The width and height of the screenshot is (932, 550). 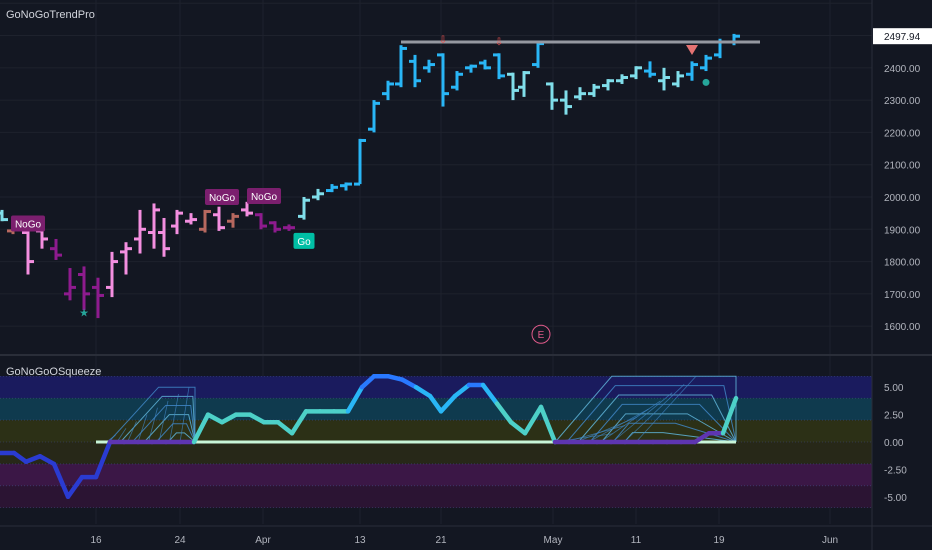 What do you see at coordinates (541, 334) in the screenshot?
I see `earnings-marker` at bounding box center [541, 334].